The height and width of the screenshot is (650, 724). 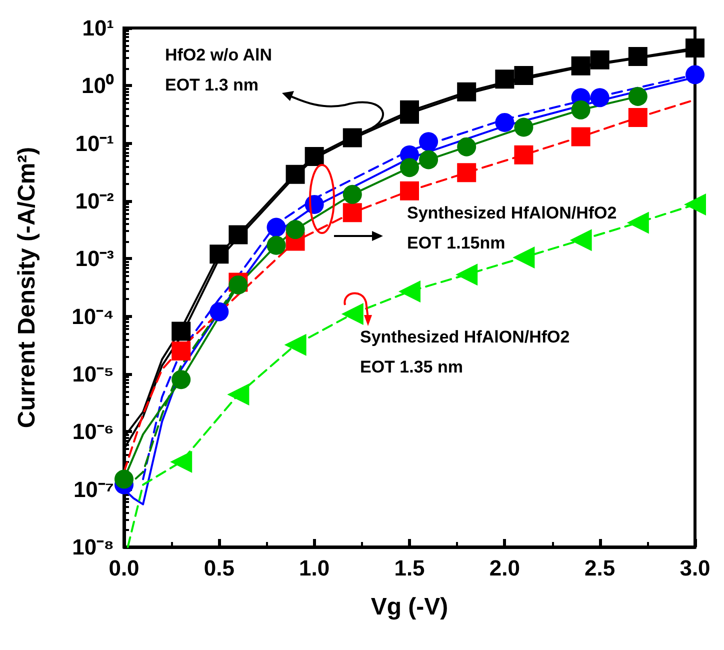 I want to click on x-tick-label: 2.5, so click(x=600, y=568).